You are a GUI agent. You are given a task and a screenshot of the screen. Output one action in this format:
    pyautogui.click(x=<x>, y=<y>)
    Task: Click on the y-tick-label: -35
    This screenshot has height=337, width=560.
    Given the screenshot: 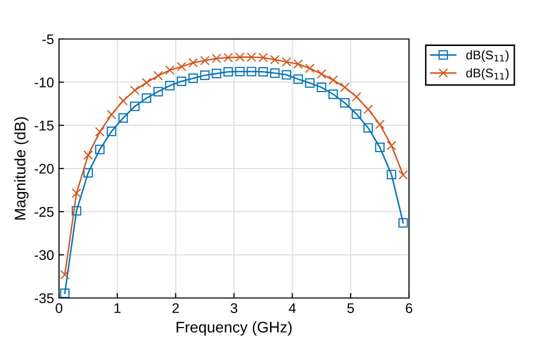 What is the action you would take?
    pyautogui.click(x=44, y=298)
    